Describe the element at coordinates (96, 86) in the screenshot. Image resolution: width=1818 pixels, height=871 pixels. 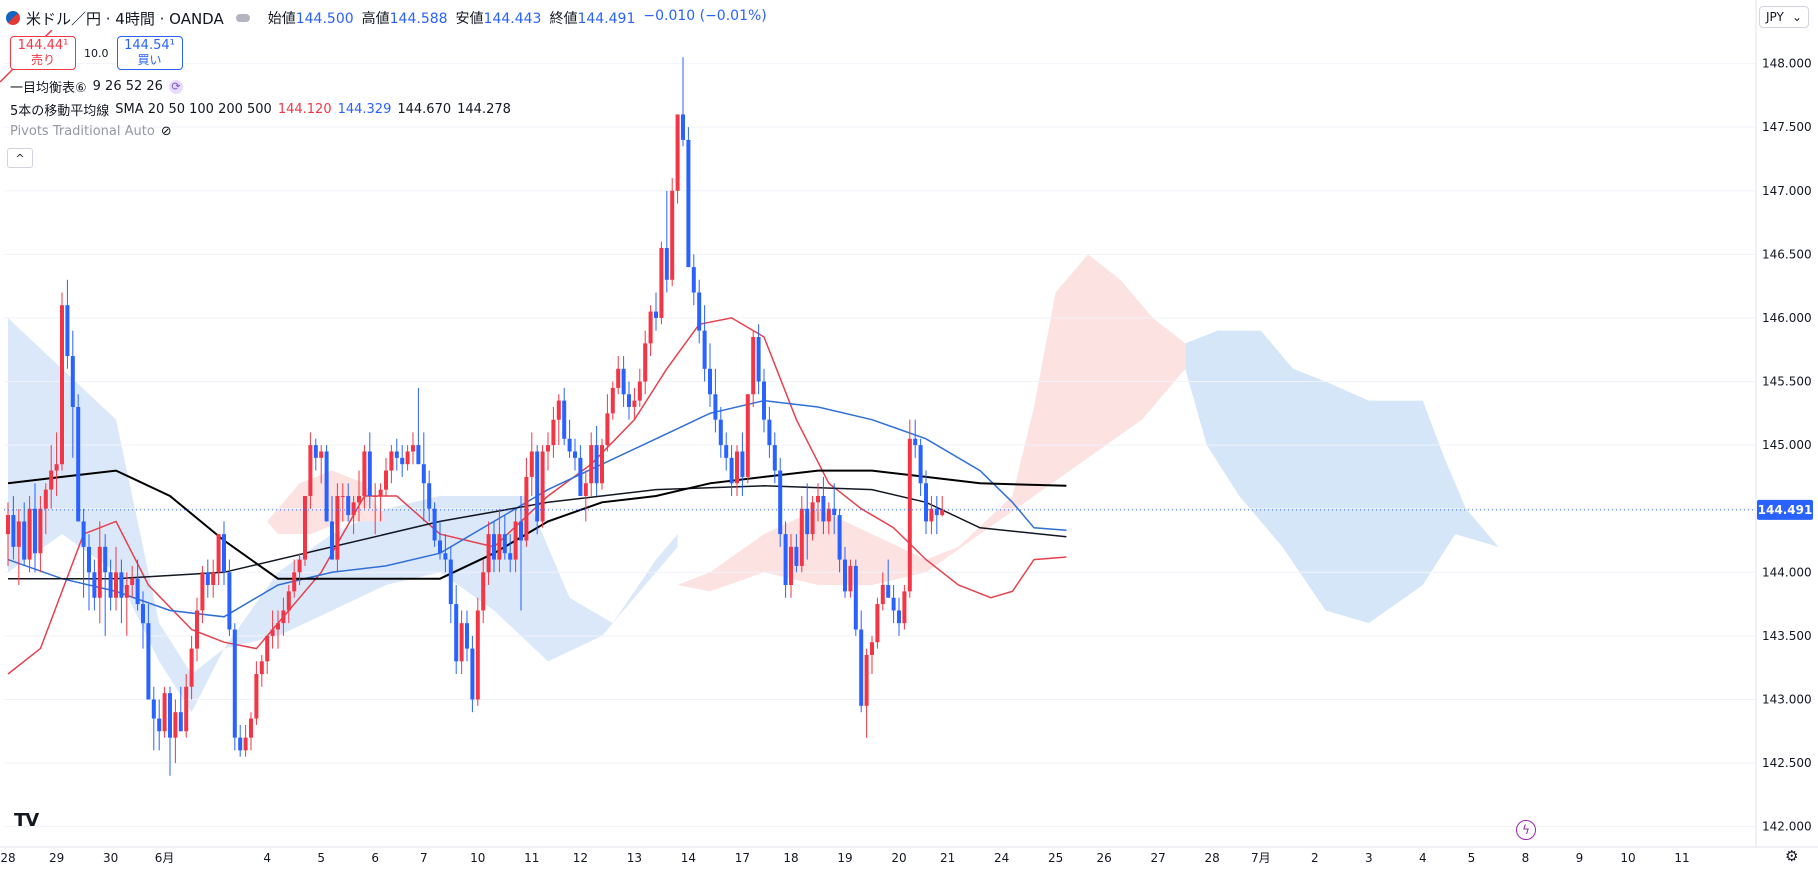
I see `indicator-ichimoku: 一目均衡表⑥ 9 26 52 26 ⟳` at that location.